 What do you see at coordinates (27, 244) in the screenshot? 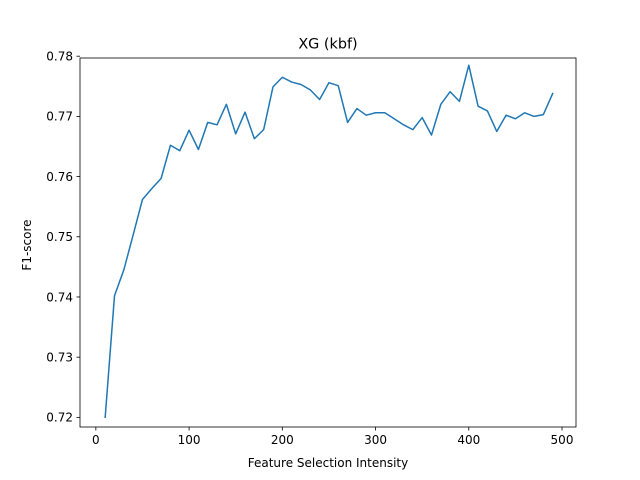
I see `y-axis-label: F1-score` at bounding box center [27, 244].